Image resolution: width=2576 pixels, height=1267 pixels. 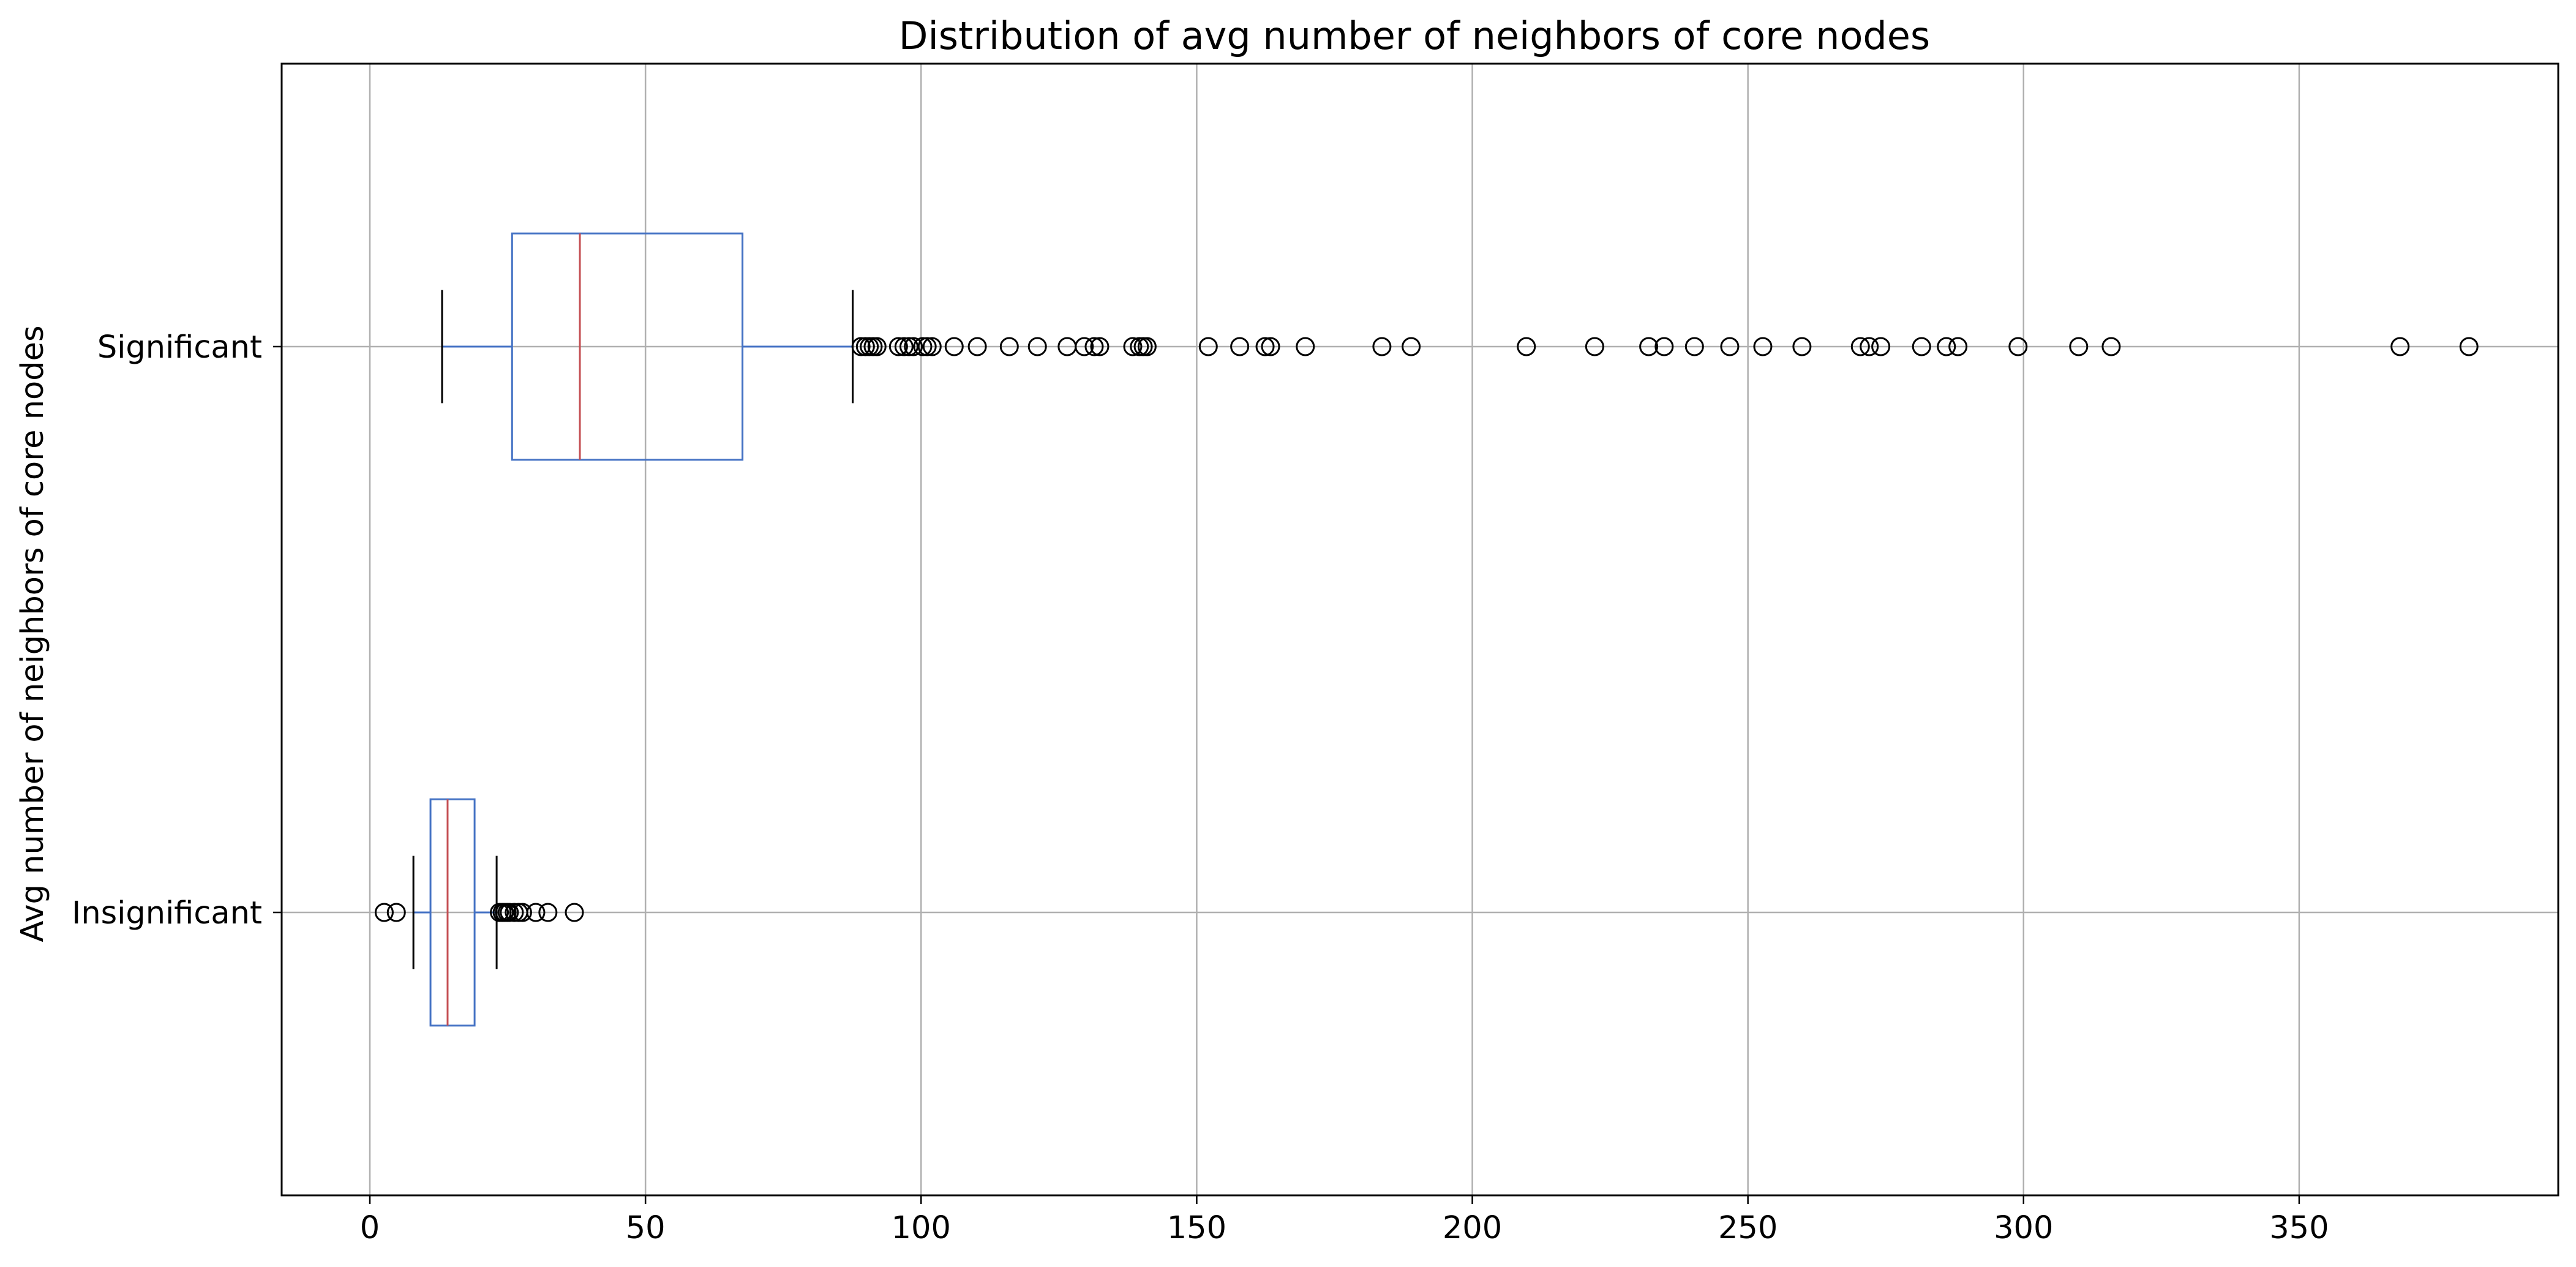 I want to click on y-axis-label: Avg number of neighbors of core nodes, so click(x=33, y=633).